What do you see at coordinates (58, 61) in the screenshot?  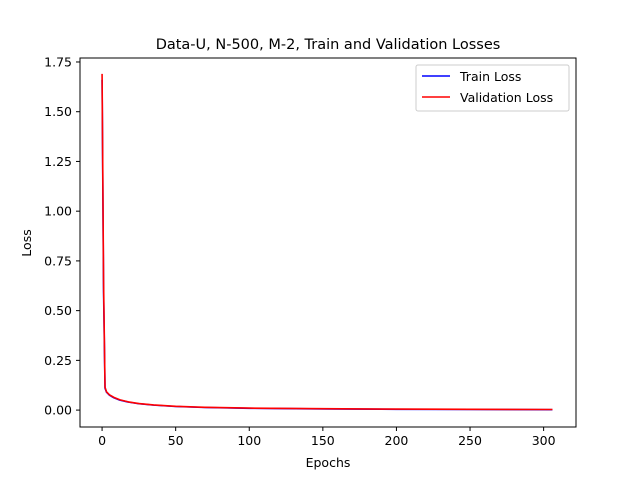 I see `y-tick-label: 1.75` at bounding box center [58, 61].